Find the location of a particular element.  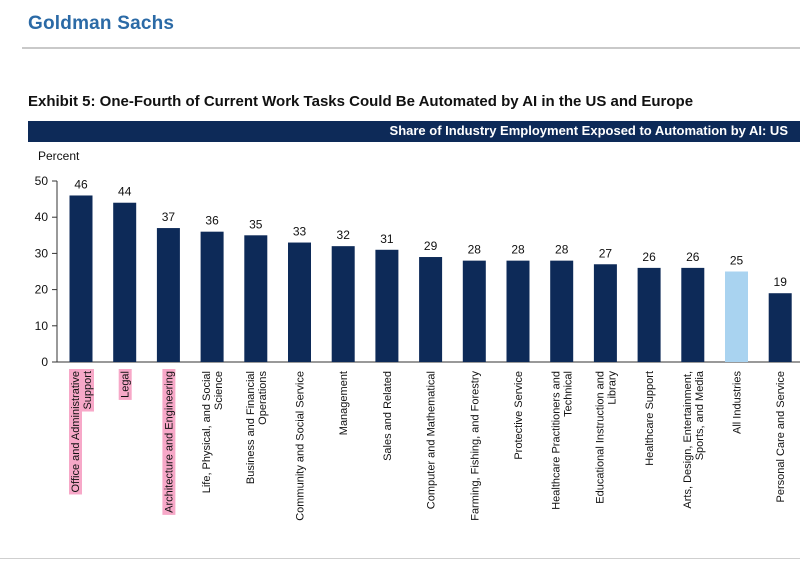

x-tick-label-line: Farming, Fishing, and Forestry is located at coordinates (475, 446).